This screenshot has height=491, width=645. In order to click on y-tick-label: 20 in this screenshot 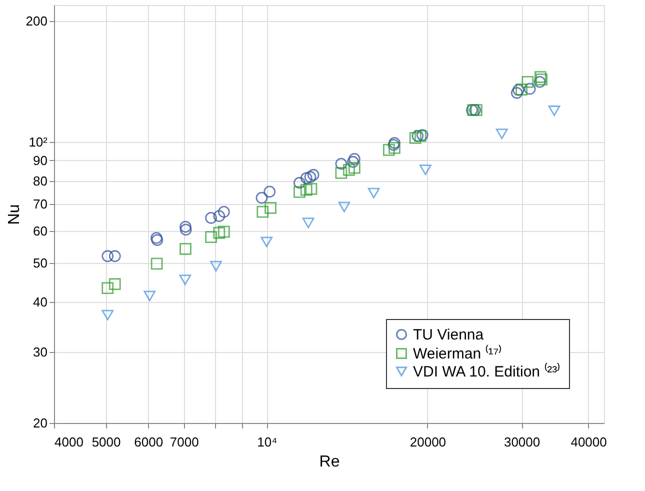, I will do `click(40, 423)`.